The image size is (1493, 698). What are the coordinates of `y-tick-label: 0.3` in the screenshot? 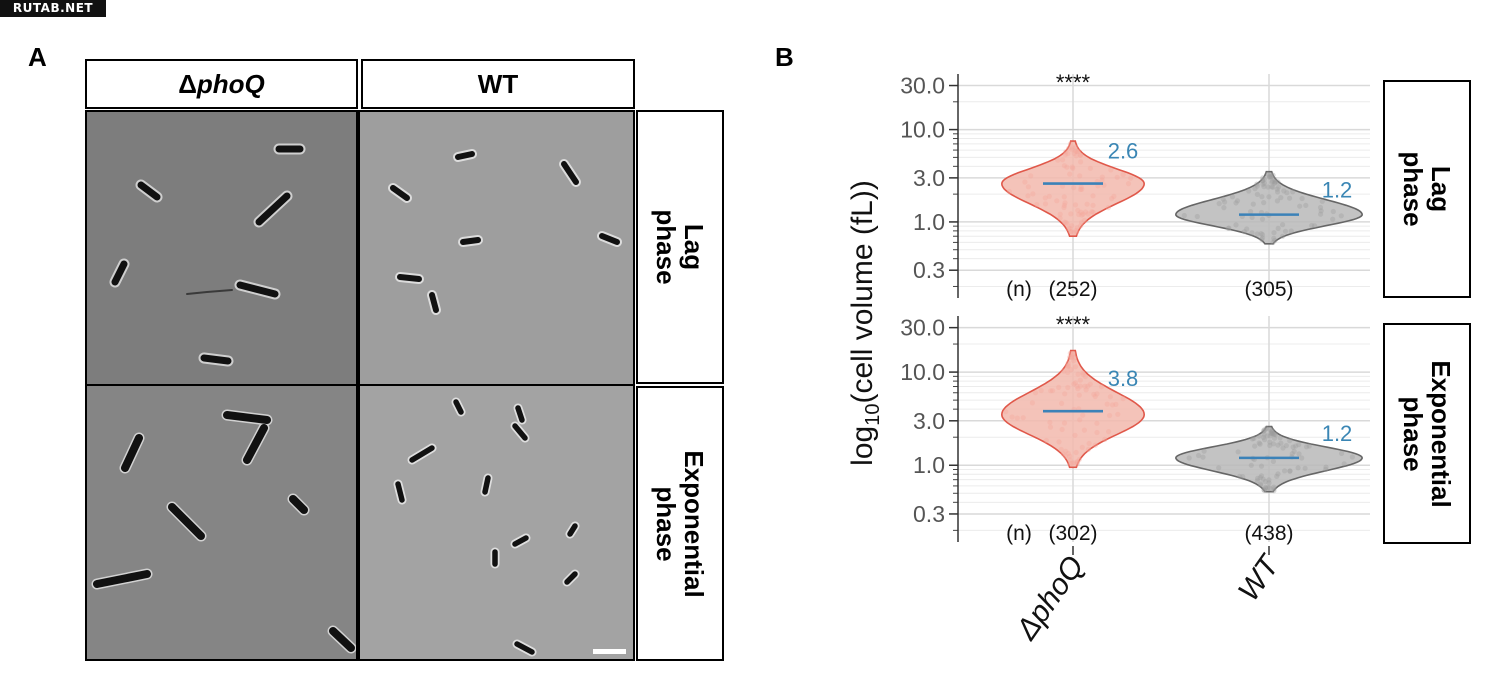 It's located at (929, 270).